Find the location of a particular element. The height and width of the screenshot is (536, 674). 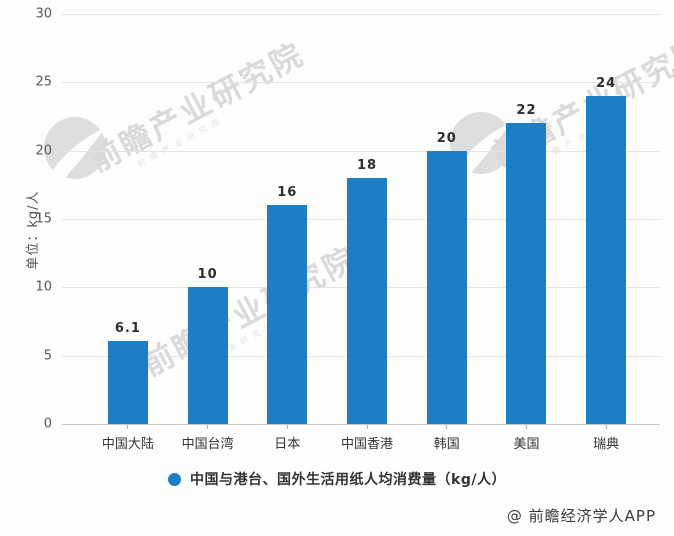

attribution: @ 前瞻经济学人APP is located at coordinates (581, 516).